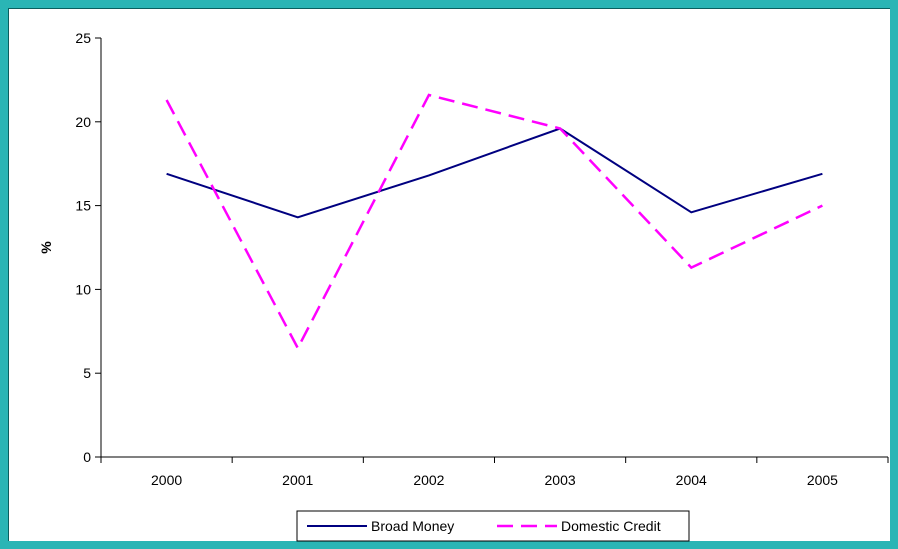 The width and height of the screenshot is (898, 549). What do you see at coordinates (87, 457) in the screenshot?
I see `y-tick-label: 0` at bounding box center [87, 457].